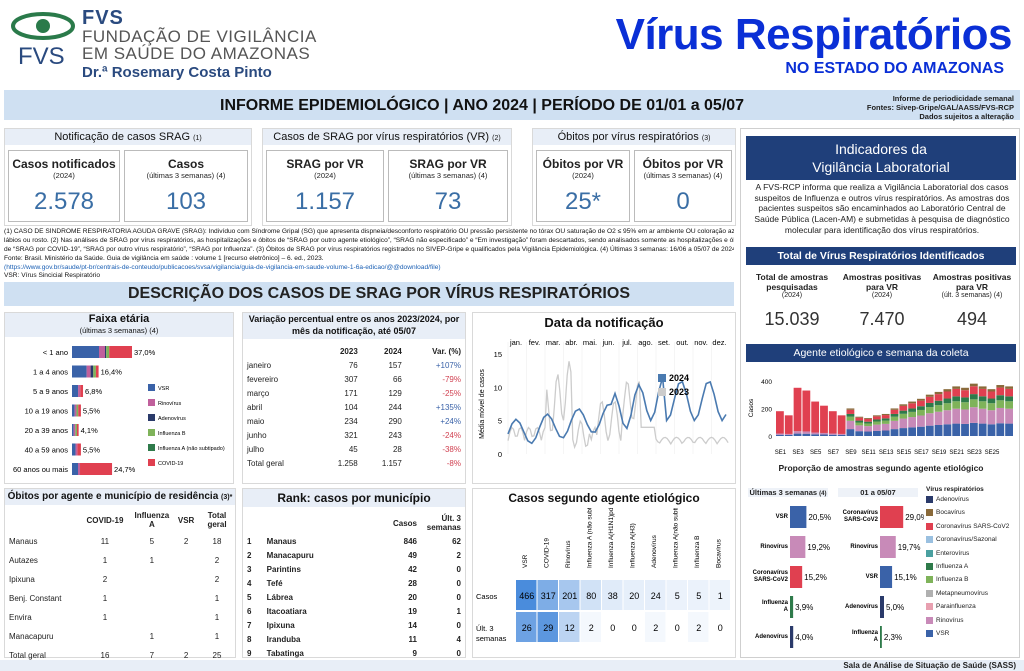 Image resolution: width=1024 pixels, height=671 pixels. What do you see at coordinates (893, 637) in the screenshot?
I see `prop-pct: 2,3%` at bounding box center [893, 637].